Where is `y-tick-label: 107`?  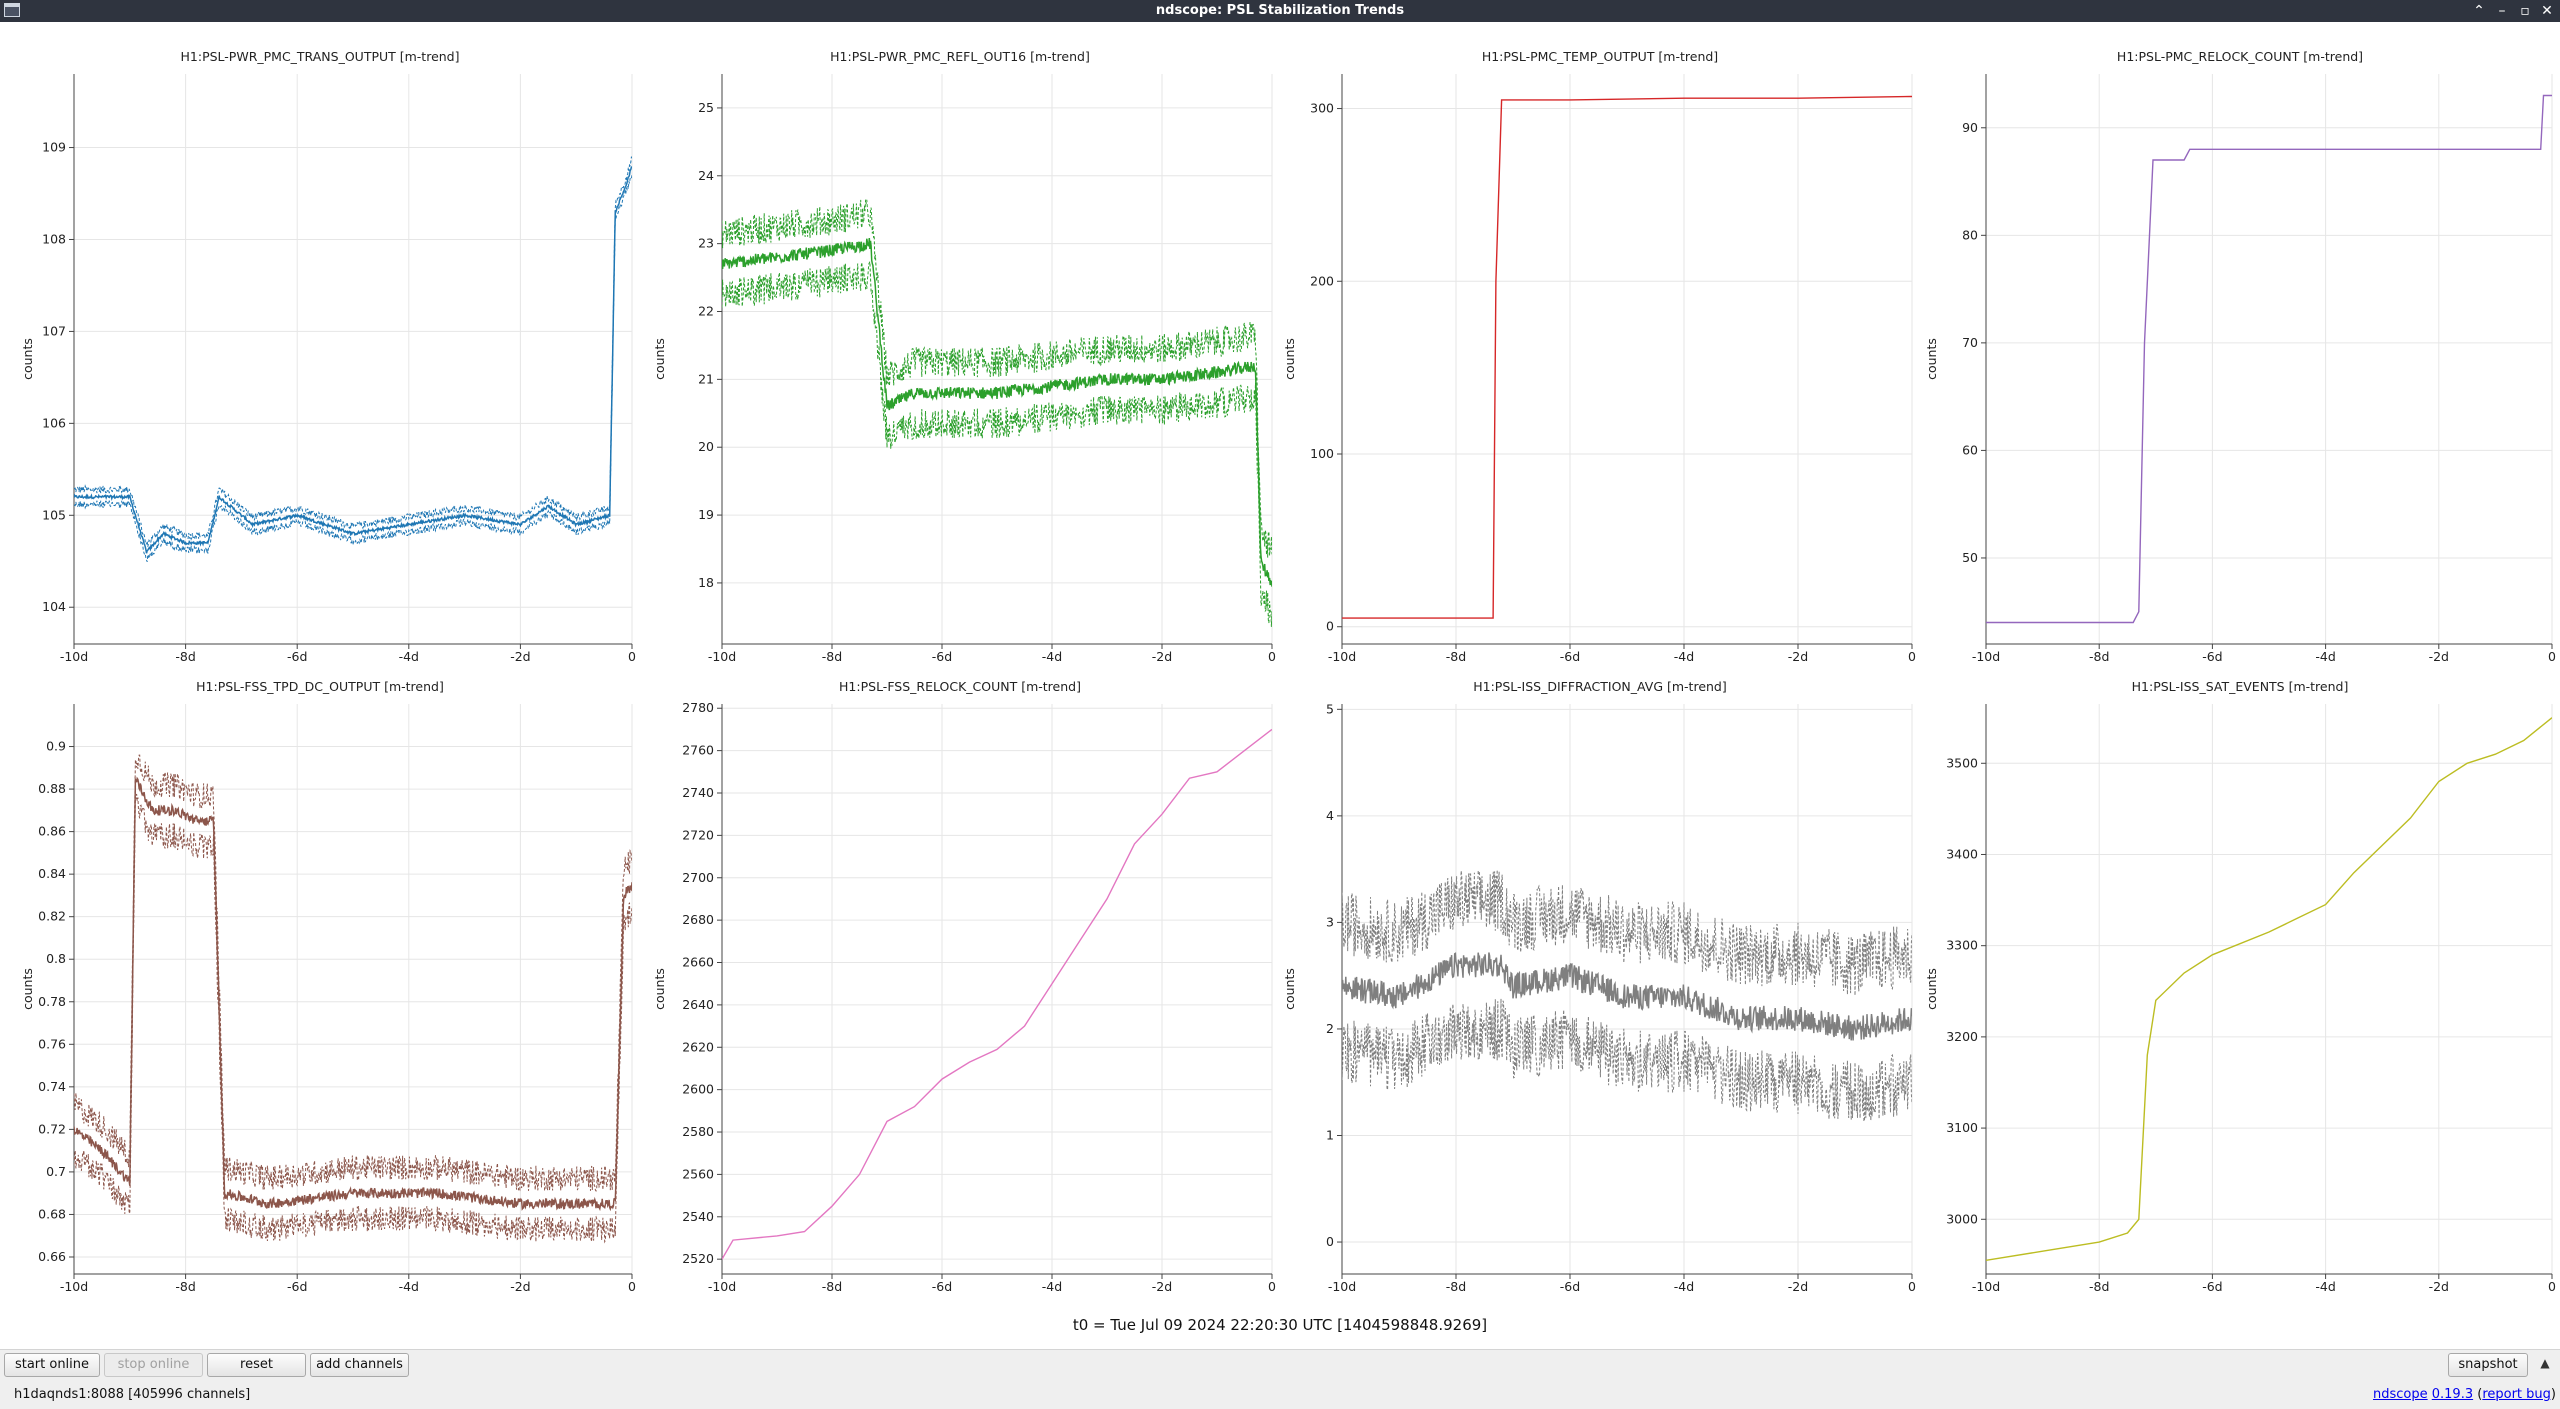 y-tick-label: 107 is located at coordinates (54, 330).